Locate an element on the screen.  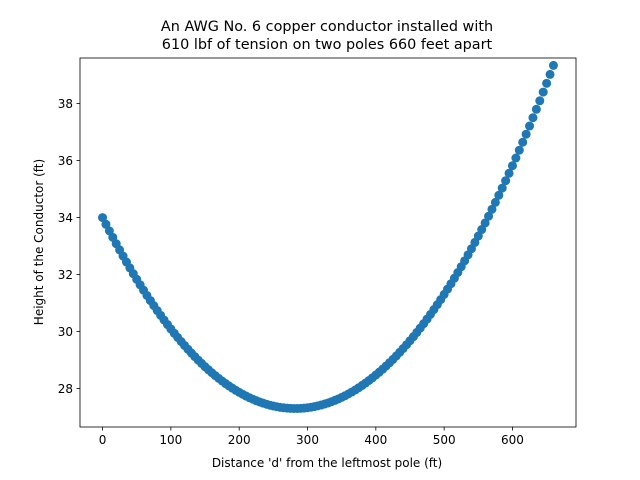
y-tick-label: 32 is located at coordinates (65, 275).